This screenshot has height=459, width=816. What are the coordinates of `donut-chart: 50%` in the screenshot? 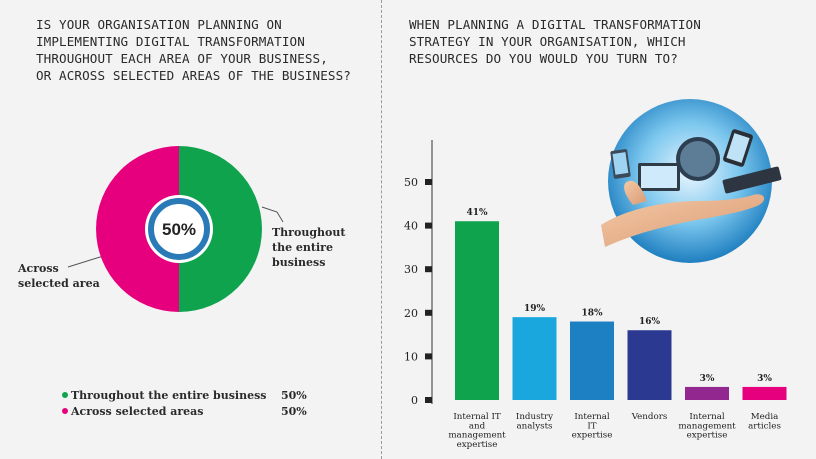 It's located at (179, 229).